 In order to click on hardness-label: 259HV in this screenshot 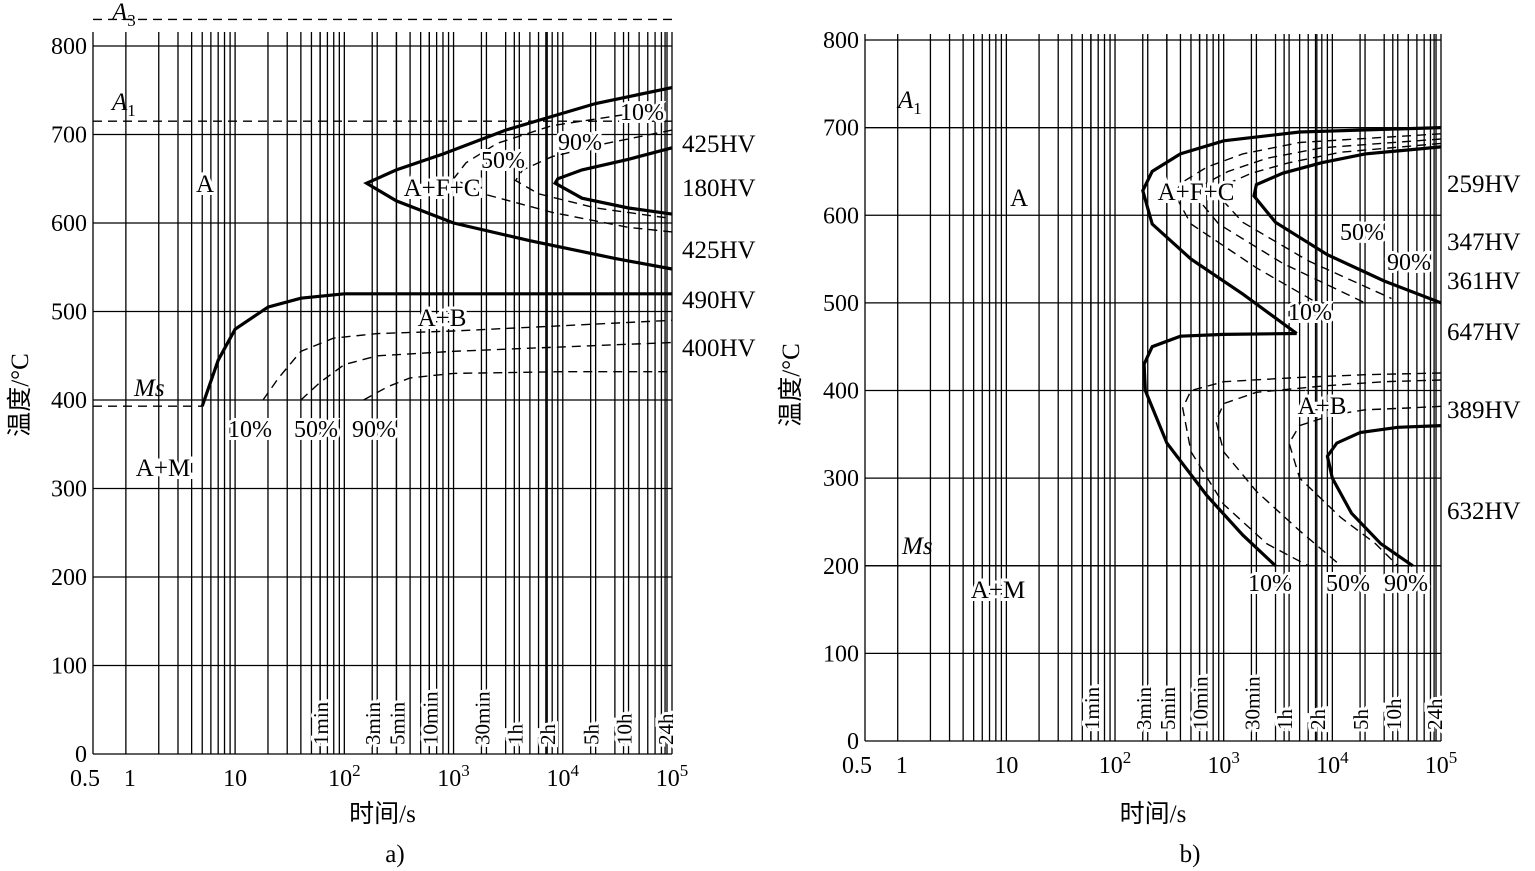, I will do `click(1484, 184)`.